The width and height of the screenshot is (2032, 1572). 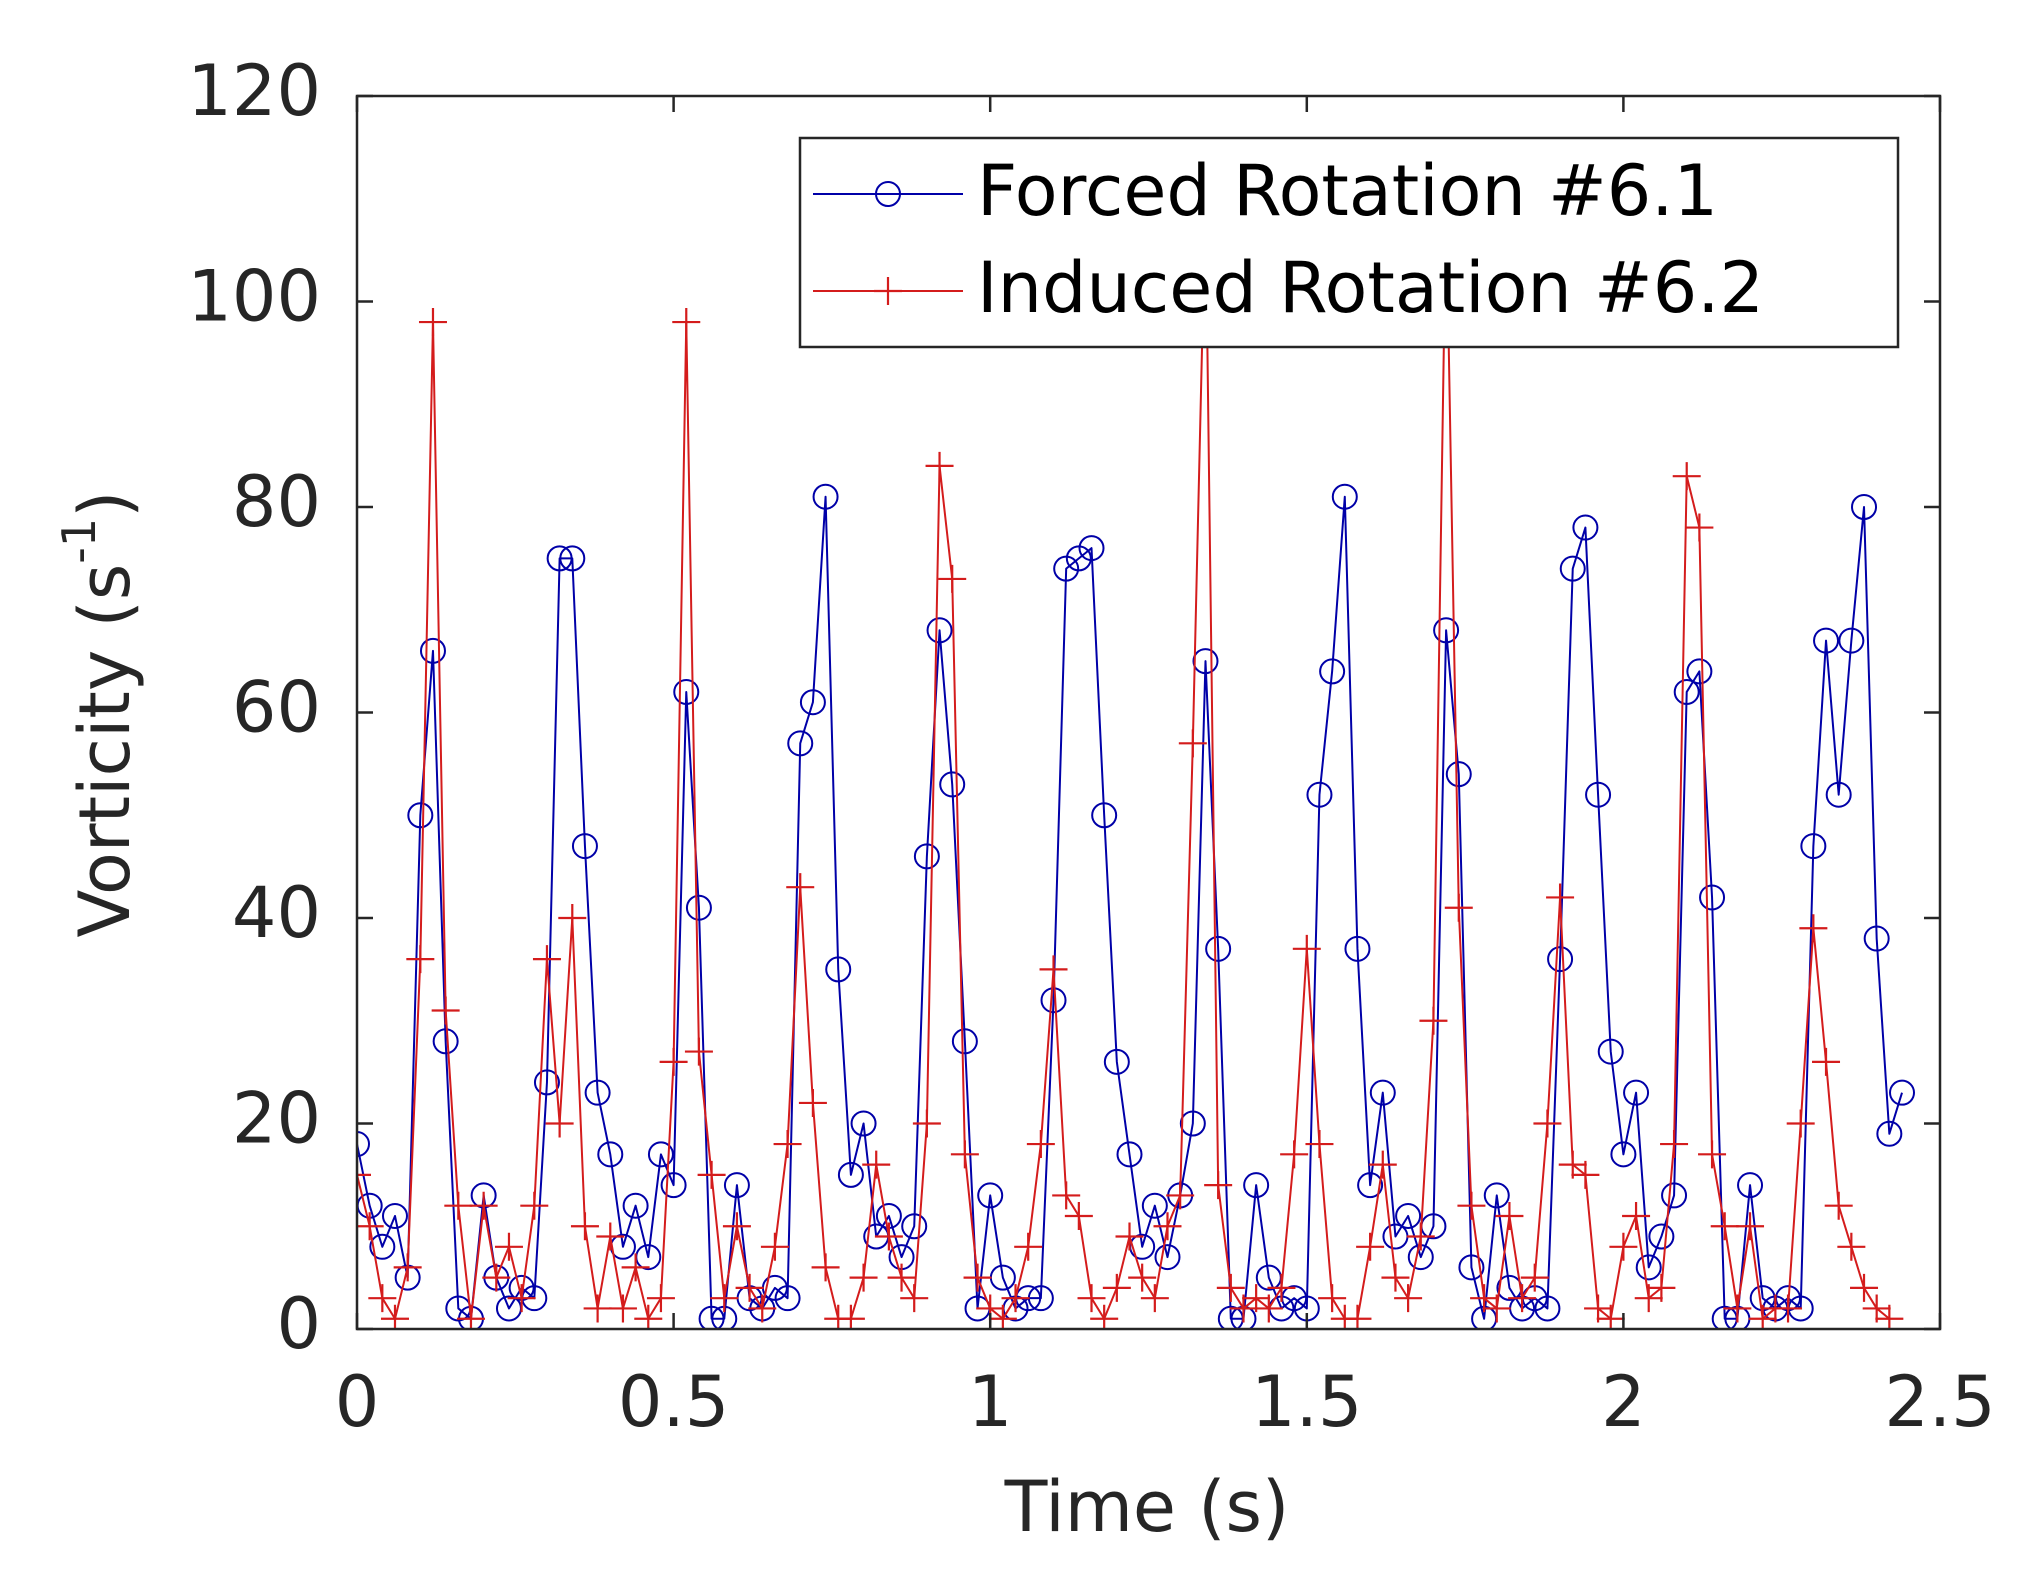 I want to click on x-tick-label: 0, so click(x=357, y=1402).